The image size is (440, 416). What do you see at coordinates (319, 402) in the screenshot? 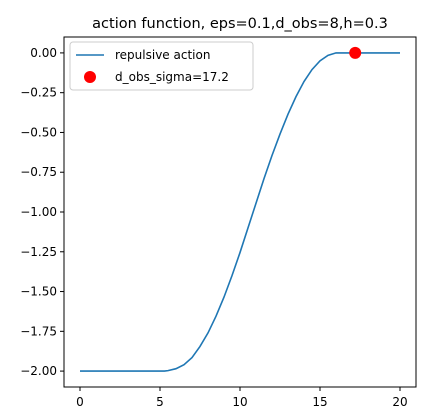
I see `x-tick-label: 15` at bounding box center [319, 402].